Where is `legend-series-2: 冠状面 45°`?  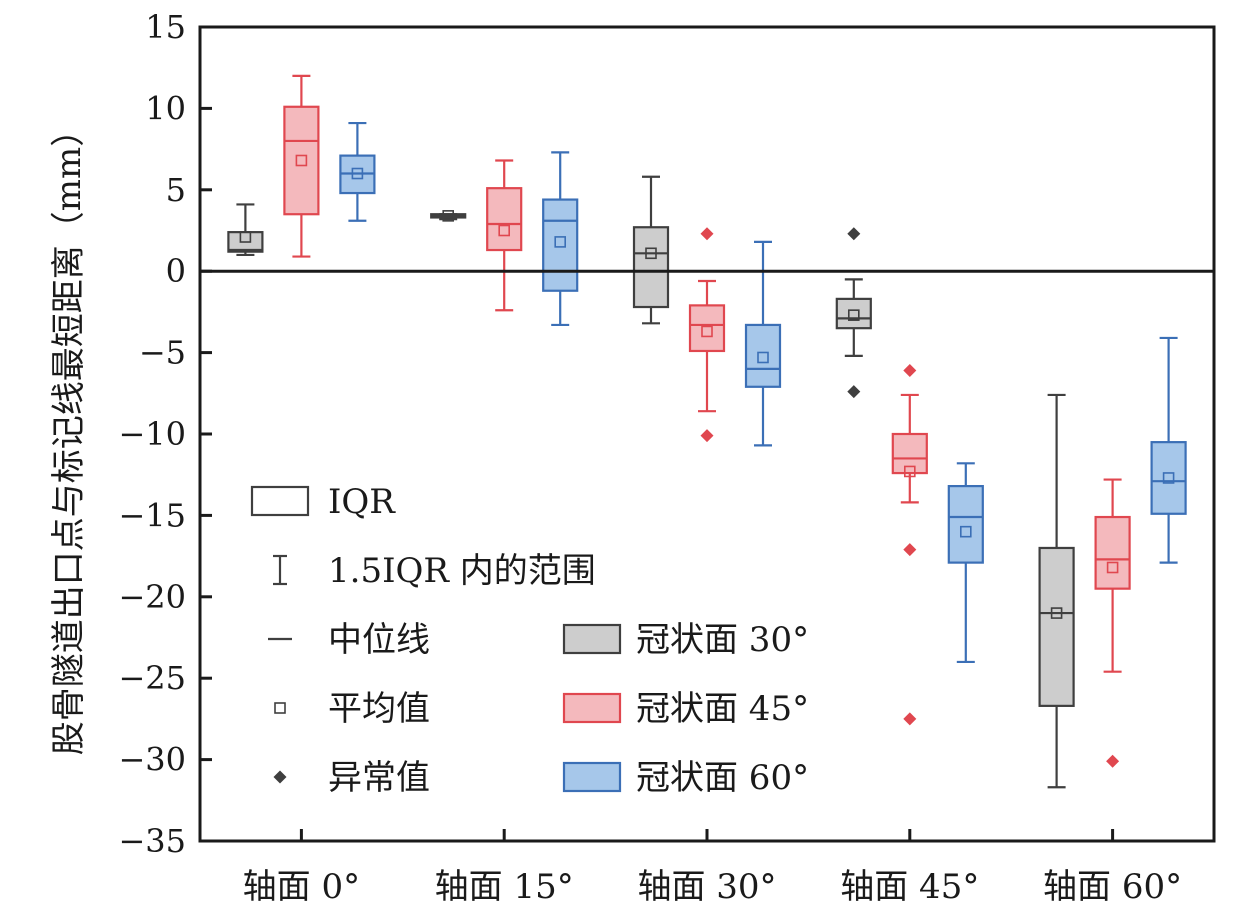
legend-series-2: 冠状面 45° is located at coordinates (685, 709).